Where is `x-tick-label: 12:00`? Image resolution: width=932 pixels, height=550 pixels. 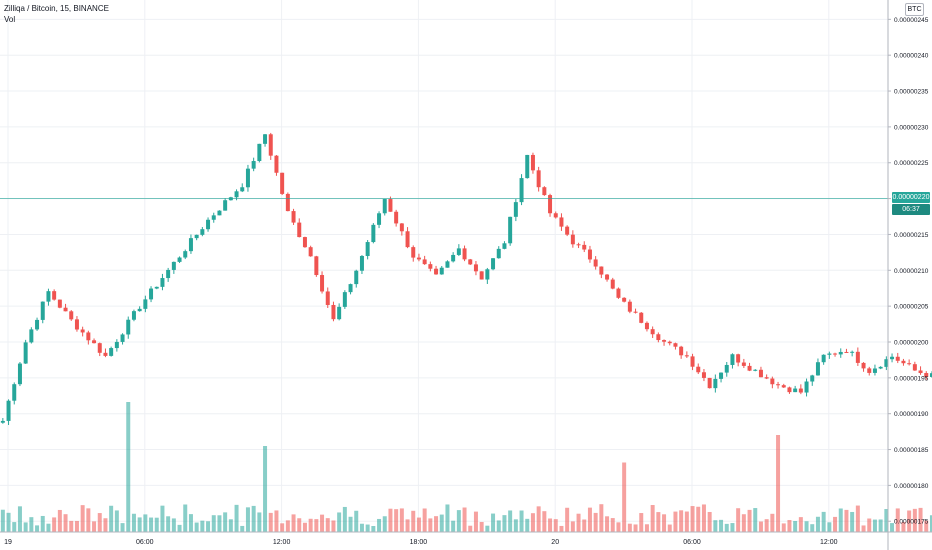
x-tick-label: 12:00 is located at coordinates (282, 542).